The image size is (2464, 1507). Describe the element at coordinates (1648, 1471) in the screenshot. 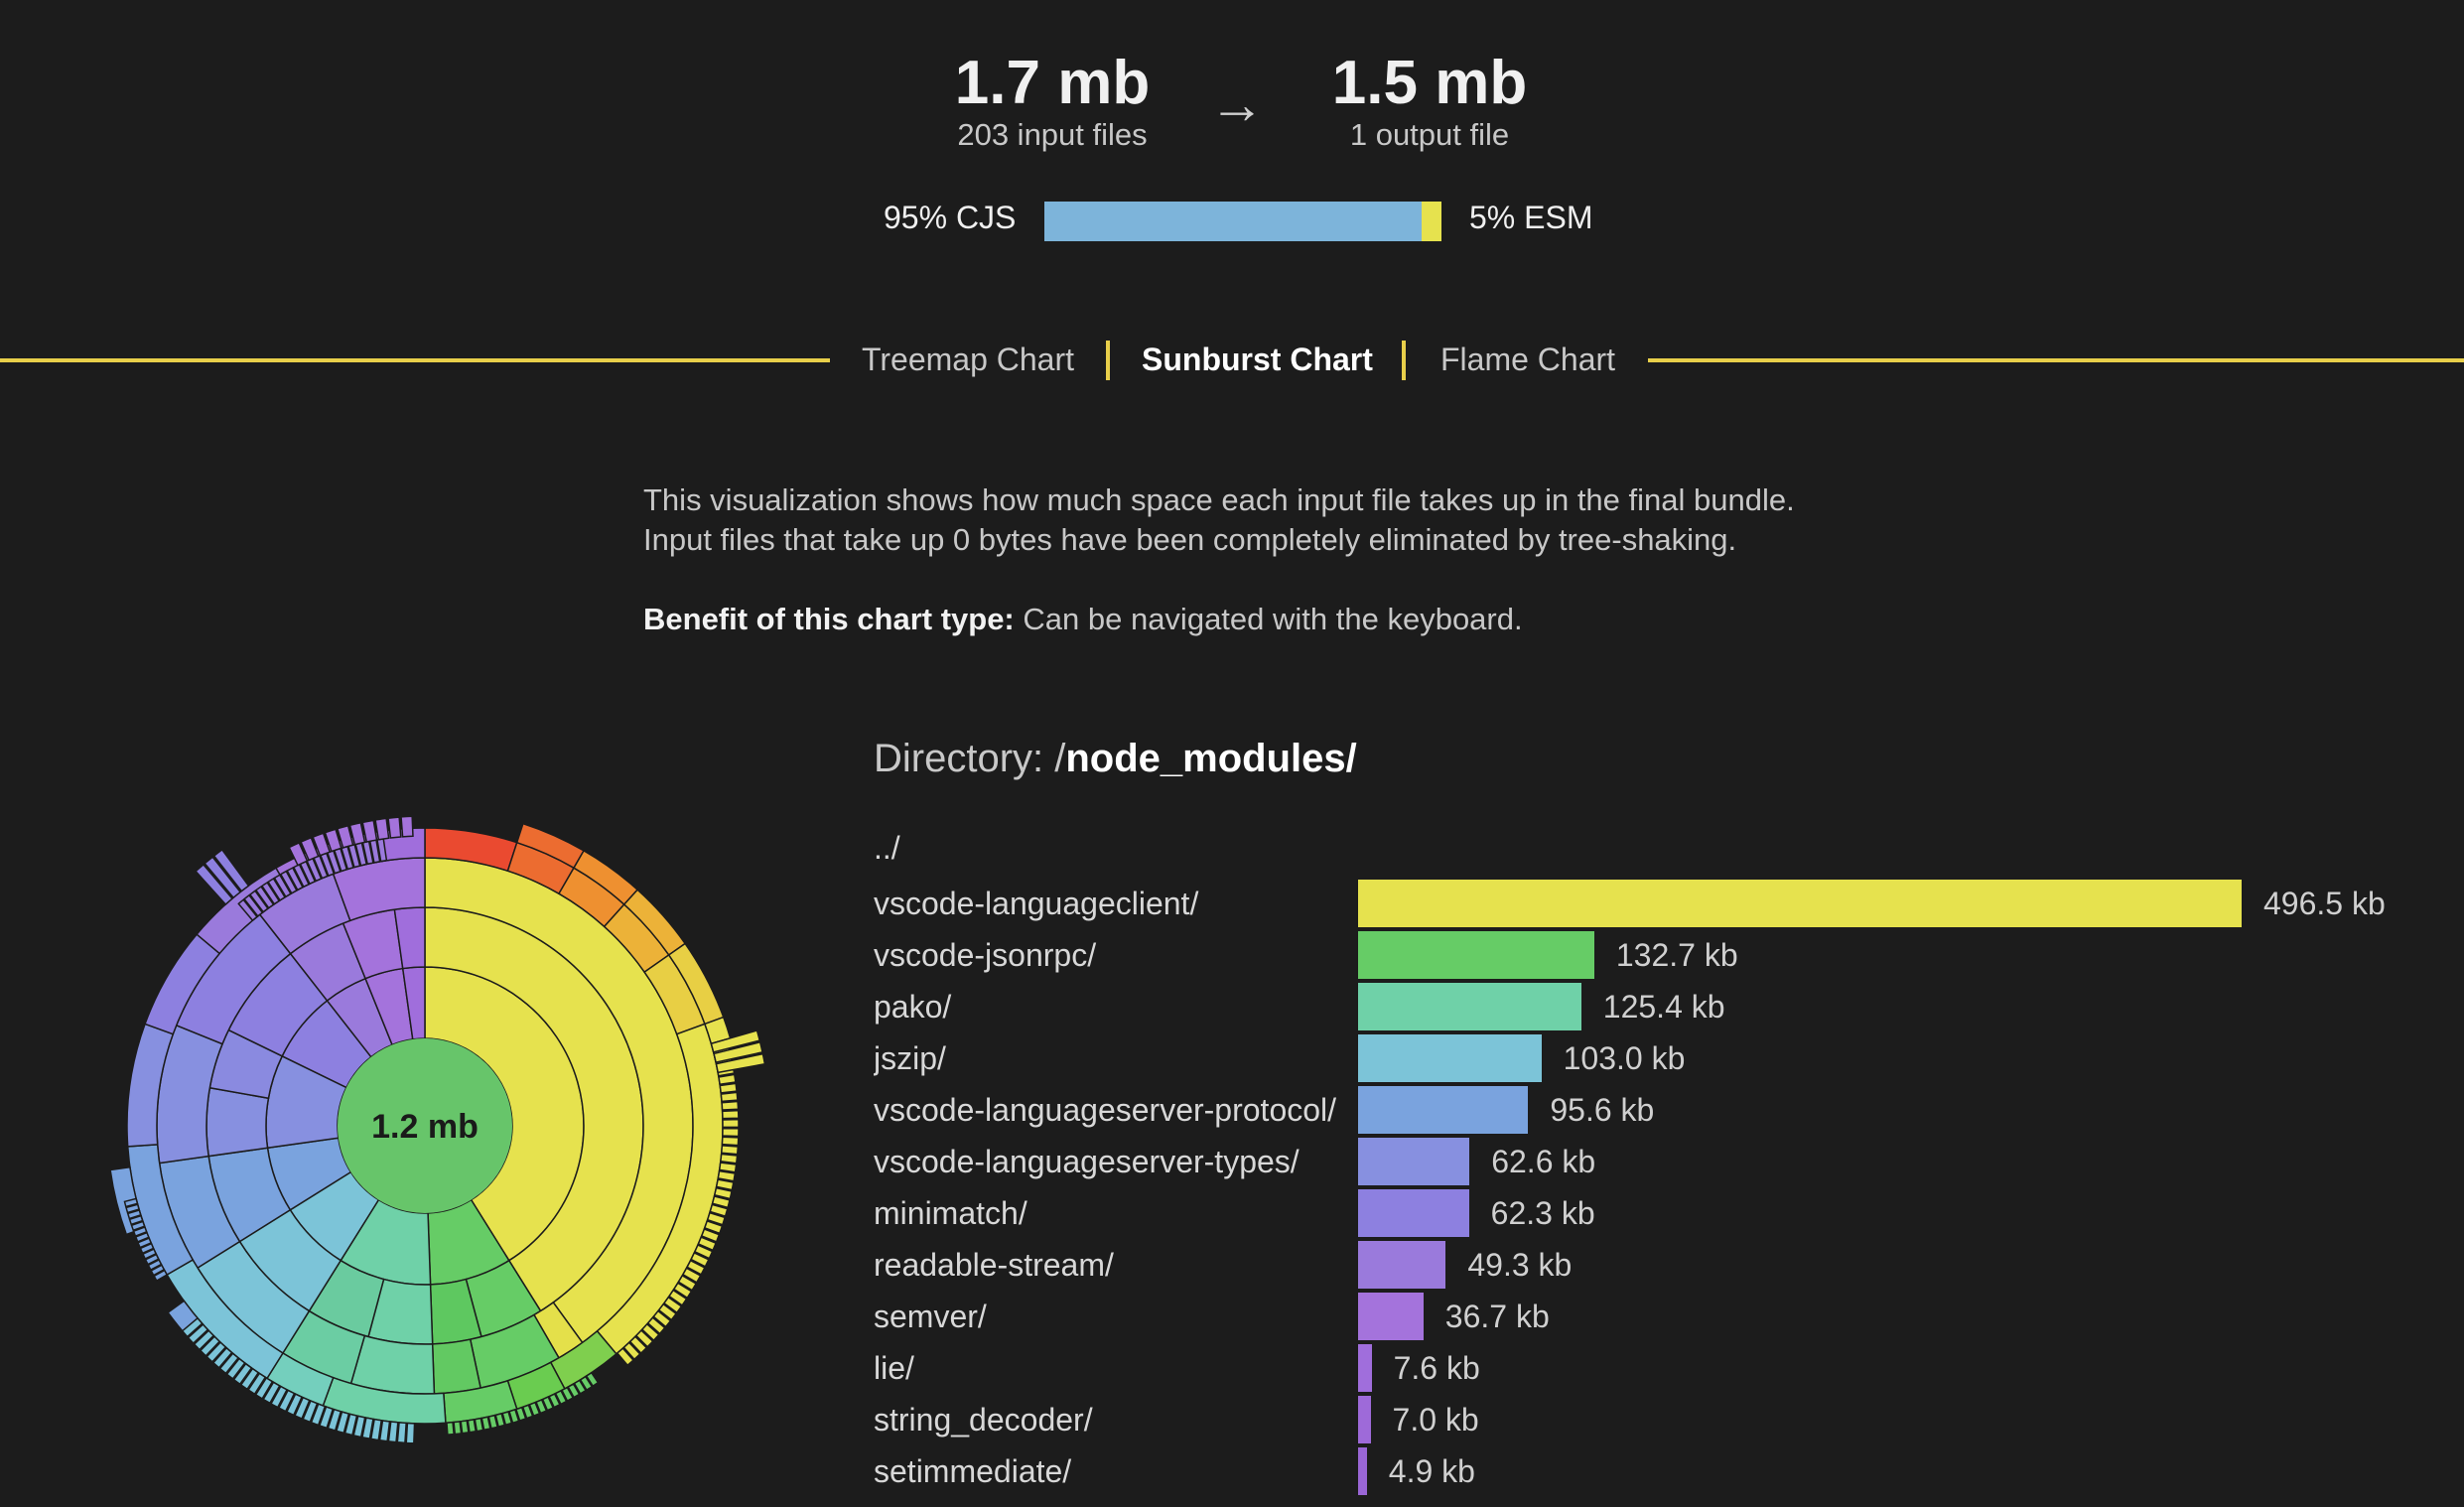

I see `directory-row: setimmediate/4.9 kb` at that location.